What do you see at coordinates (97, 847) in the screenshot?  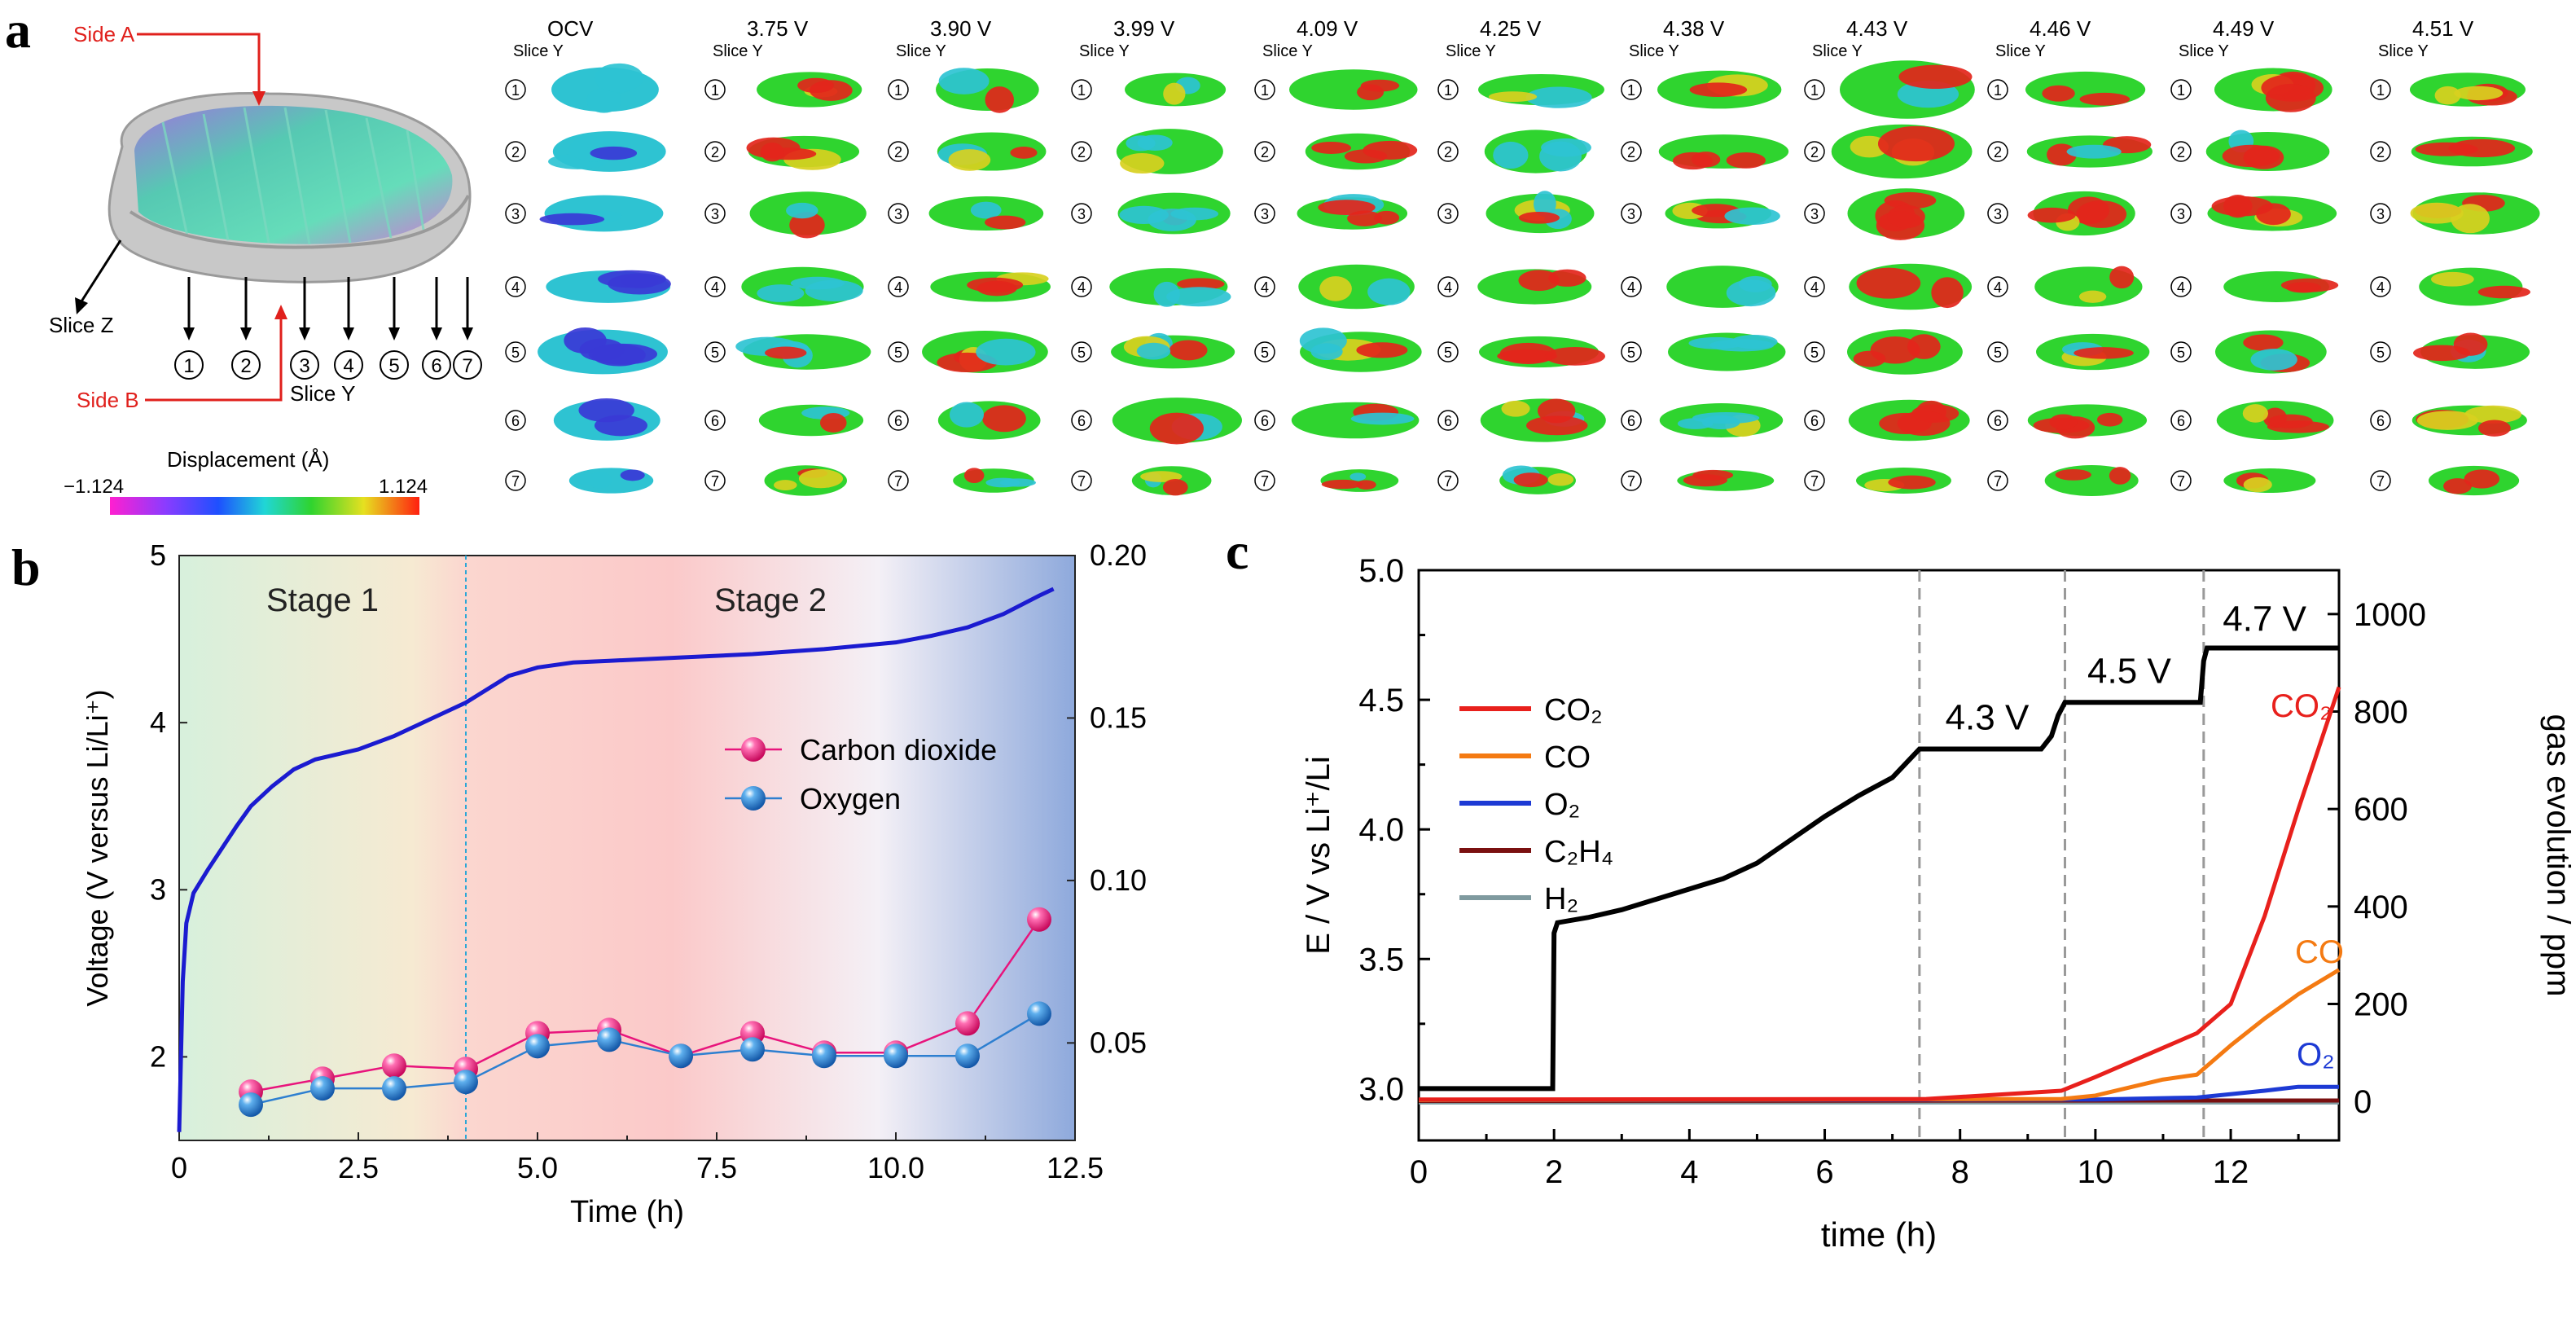 I see `y-axis-label: Voltage (V versus Li/Li⁺)` at bounding box center [97, 847].